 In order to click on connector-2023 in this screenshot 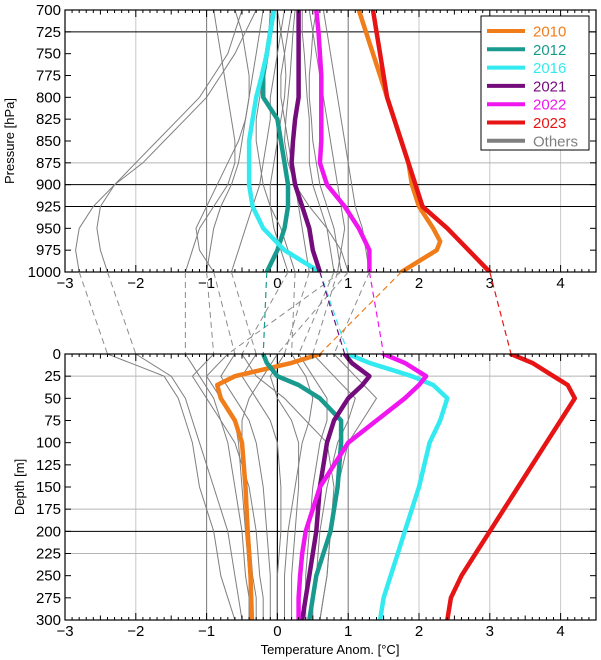, I will do `click(500, 313)`.